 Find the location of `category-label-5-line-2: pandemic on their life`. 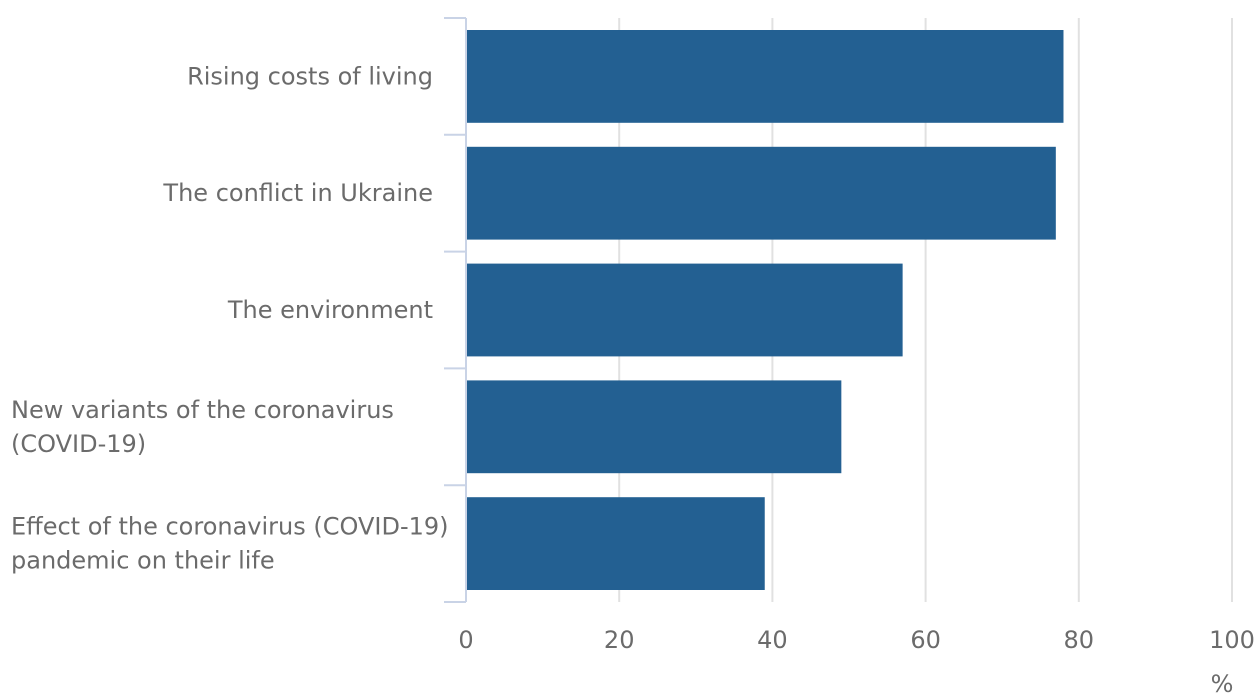

category-label-5-line-2: pandemic on their life is located at coordinates (143, 561).